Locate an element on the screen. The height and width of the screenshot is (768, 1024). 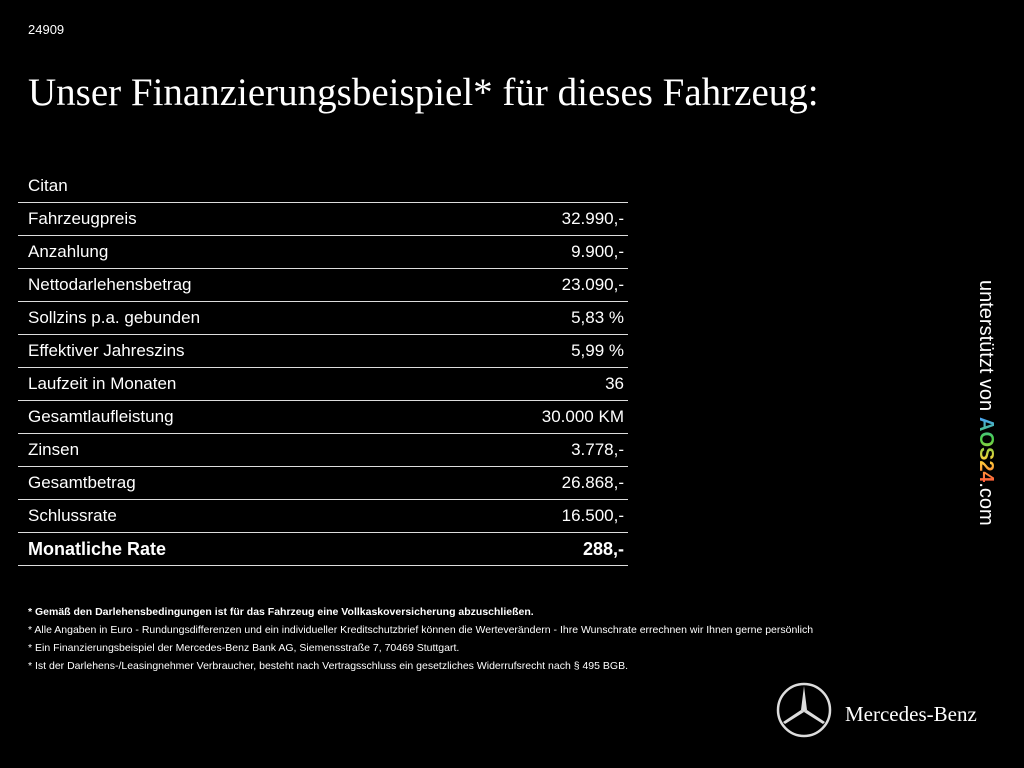
model-row: Citan is located at coordinates (323, 186).